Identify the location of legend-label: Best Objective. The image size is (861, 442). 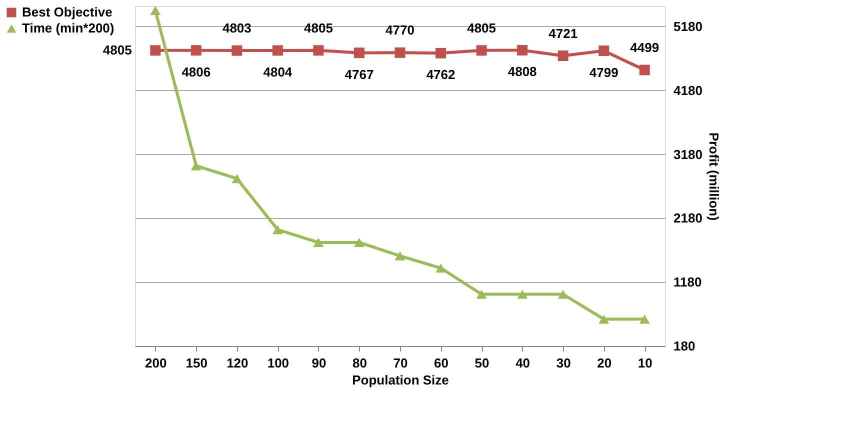
(67, 12).